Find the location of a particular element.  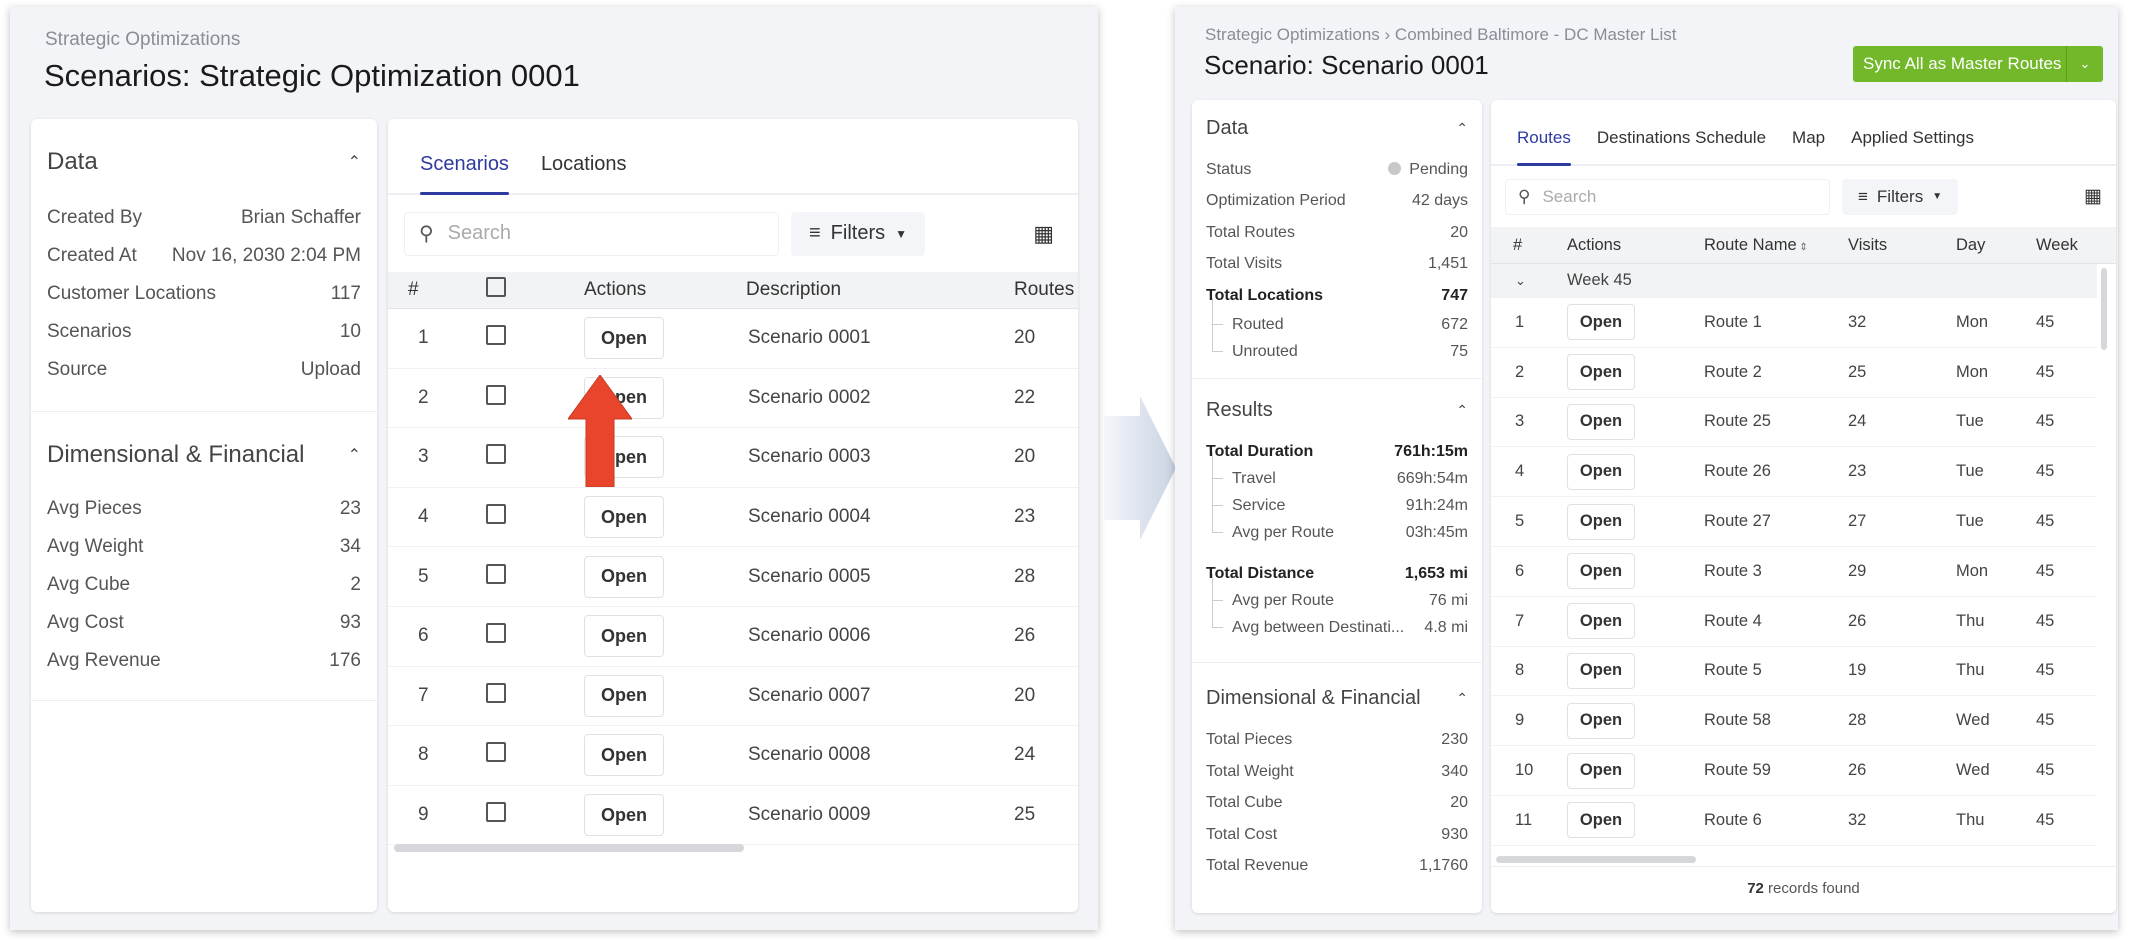

row-week: 45 is located at coordinates (2045, 770).